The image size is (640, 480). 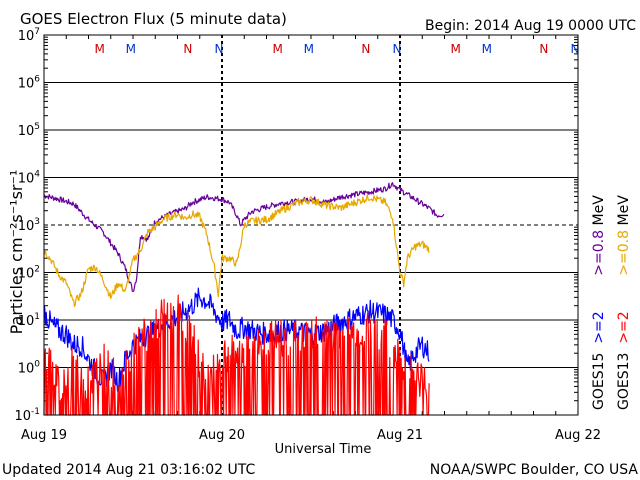 What do you see at coordinates (244, 237) in the screenshot?
I see `series-line-goes15-08mev` at bounding box center [244, 237].